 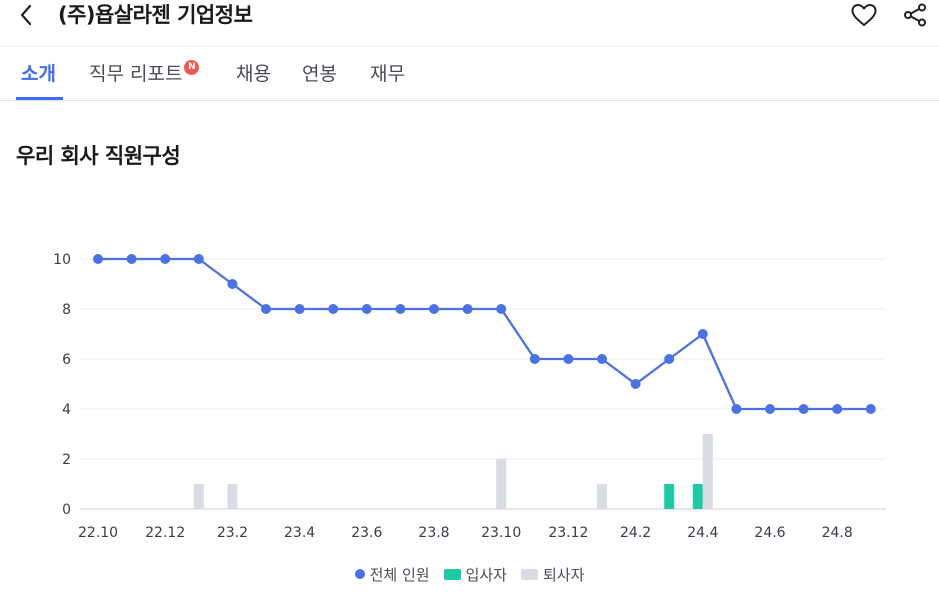 I want to click on y-tick-label: 4, so click(x=66, y=410).